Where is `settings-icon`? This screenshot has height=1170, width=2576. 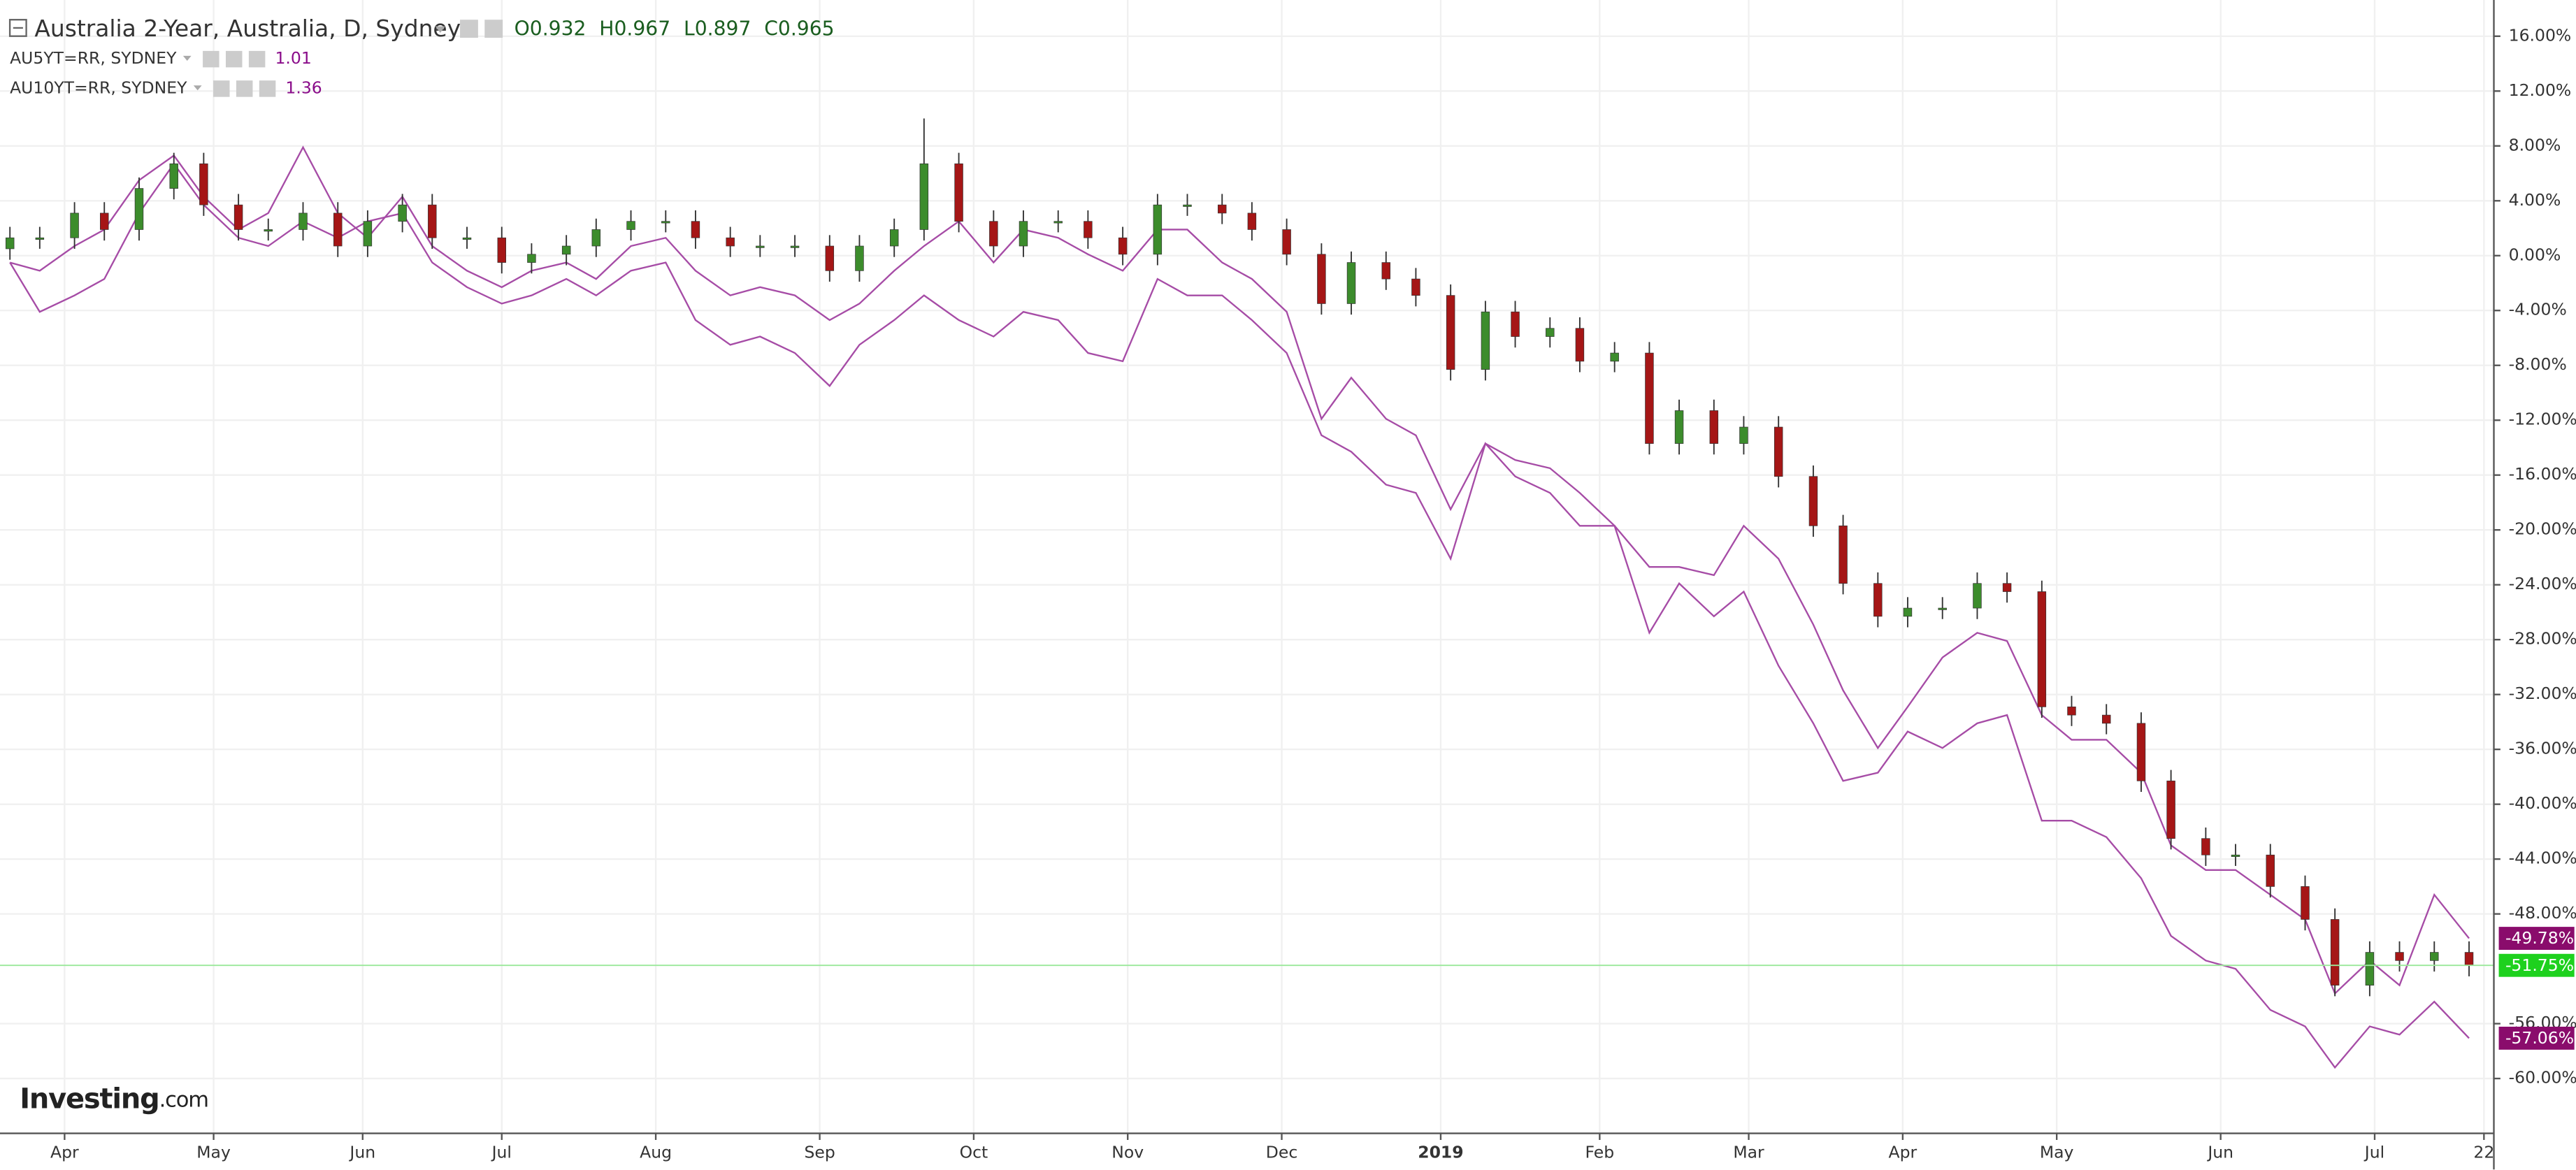
settings-icon is located at coordinates (493, 29).